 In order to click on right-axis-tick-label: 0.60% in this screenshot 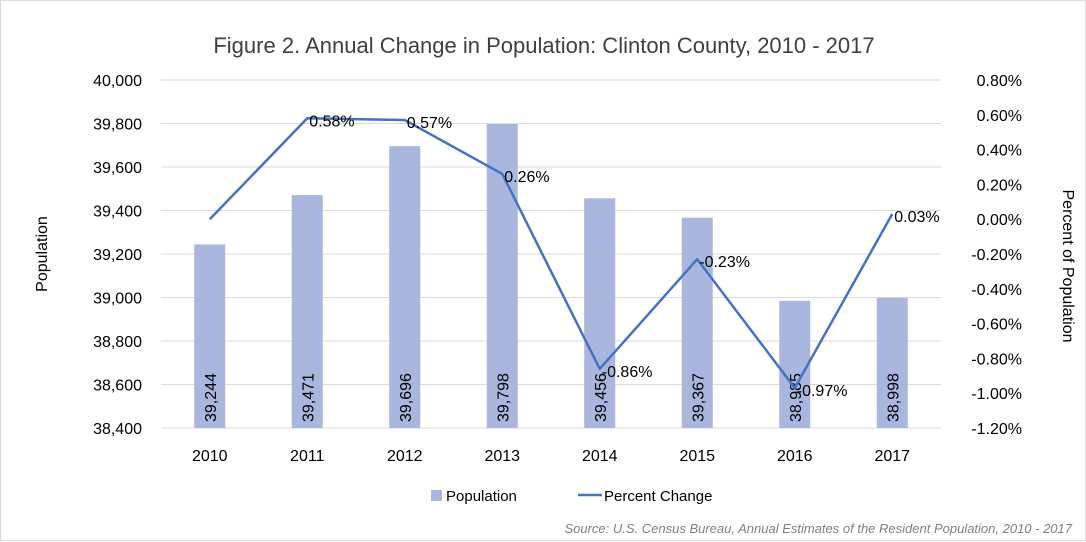, I will do `click(999, 116)`.